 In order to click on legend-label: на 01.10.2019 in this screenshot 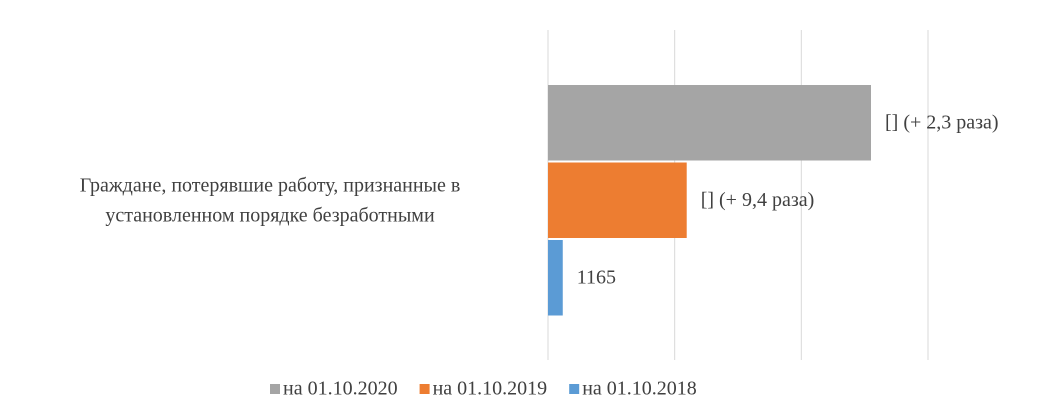, I will do `click(490, 389)`.